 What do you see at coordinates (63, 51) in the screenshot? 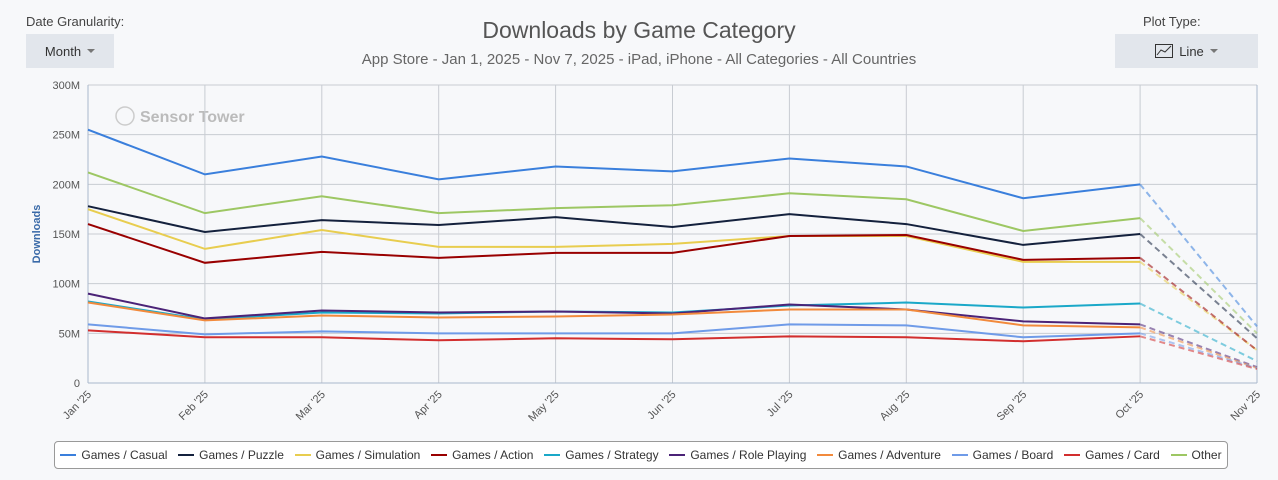
I see `granularity-value: Month` at bounding box center [63, 51].